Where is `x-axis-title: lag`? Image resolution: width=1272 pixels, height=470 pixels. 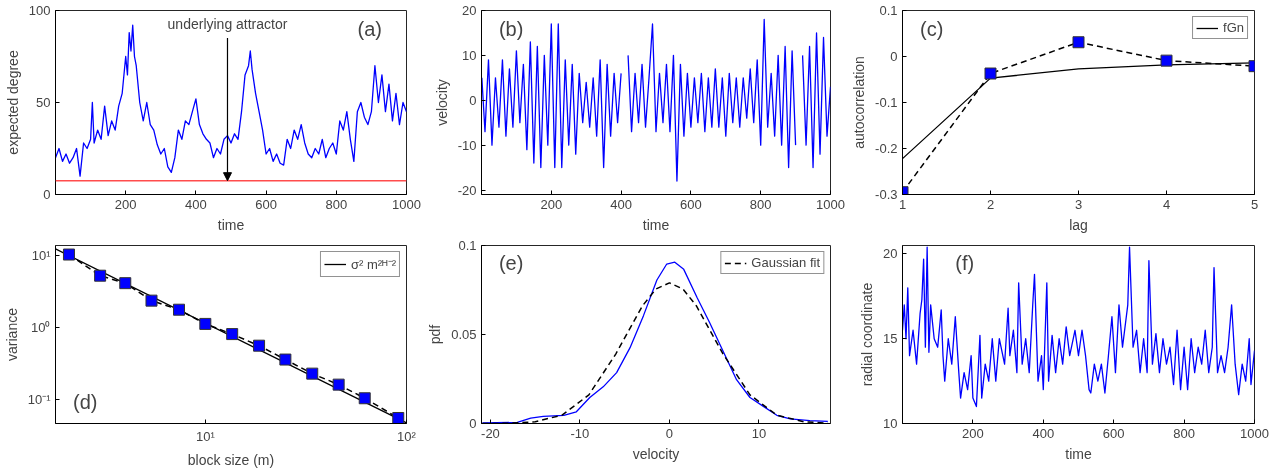 x-axis-title: lag is located at coordinates (1078, 224).